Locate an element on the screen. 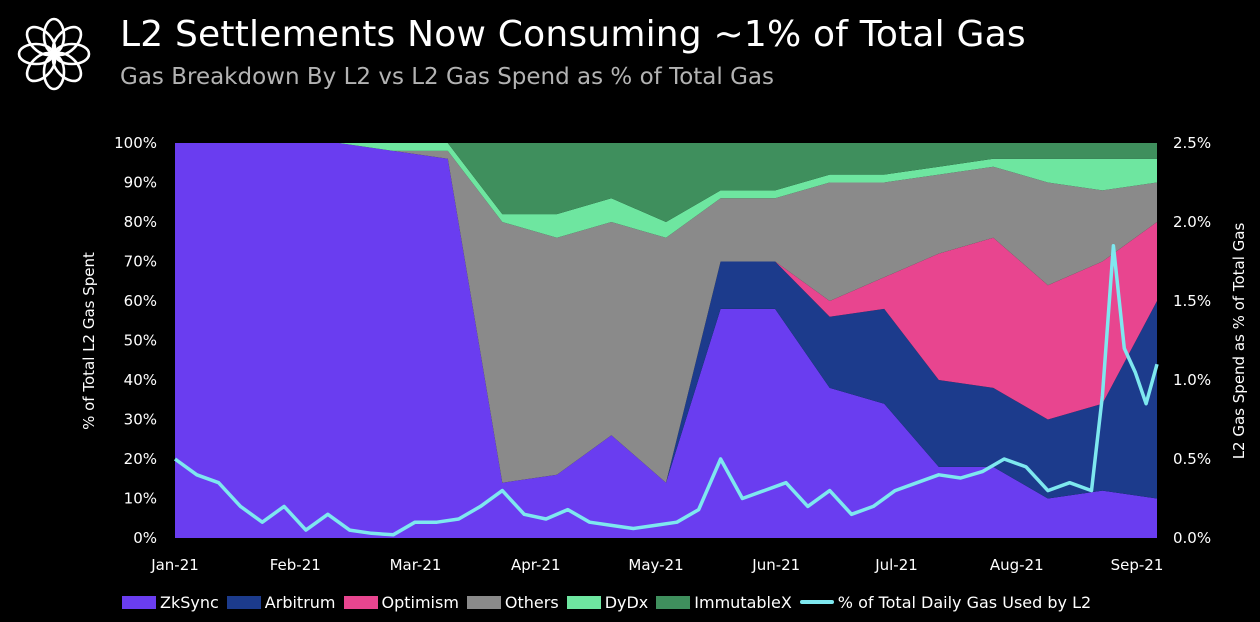 This screenshot has width=1260, height=622. x-tick-label: Sep-21 is located at coordinates (1137, 565).